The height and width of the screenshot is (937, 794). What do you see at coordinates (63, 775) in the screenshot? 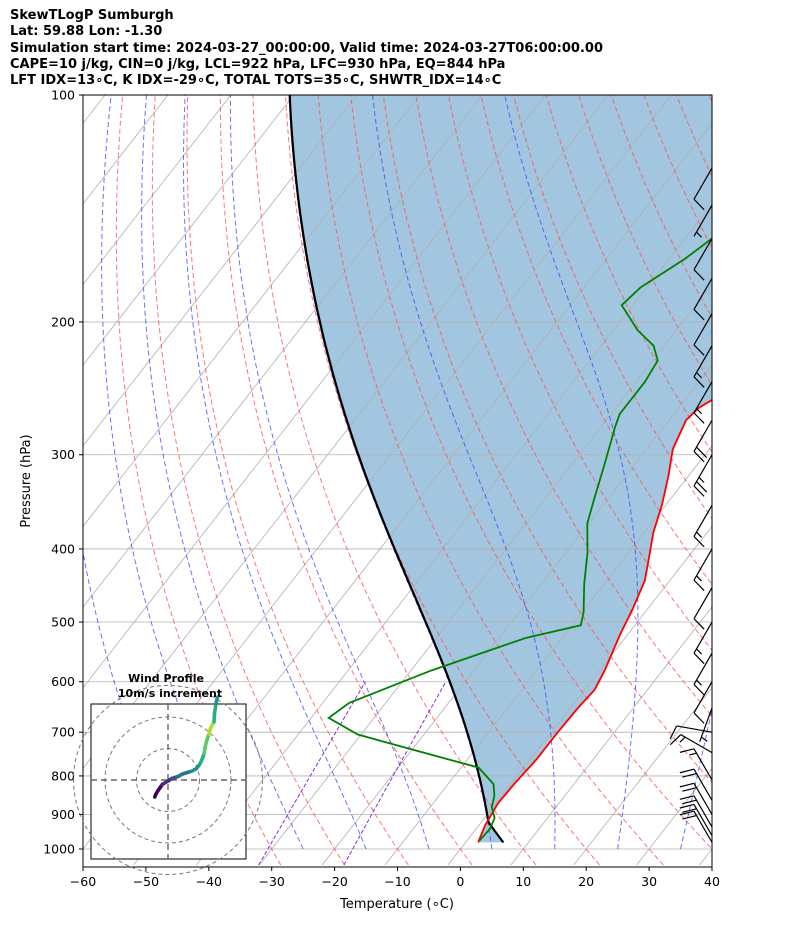
I see `y-tick-label: 800` at bounding box center [63, 775].